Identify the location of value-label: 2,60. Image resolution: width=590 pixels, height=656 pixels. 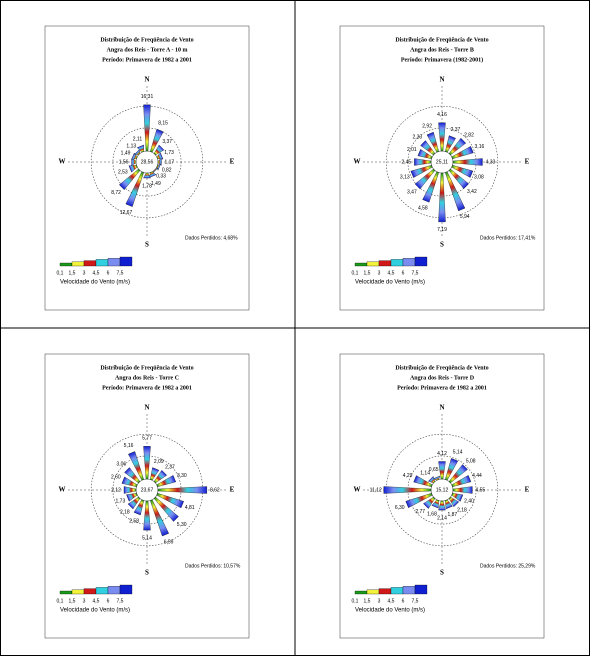
(116, 477).